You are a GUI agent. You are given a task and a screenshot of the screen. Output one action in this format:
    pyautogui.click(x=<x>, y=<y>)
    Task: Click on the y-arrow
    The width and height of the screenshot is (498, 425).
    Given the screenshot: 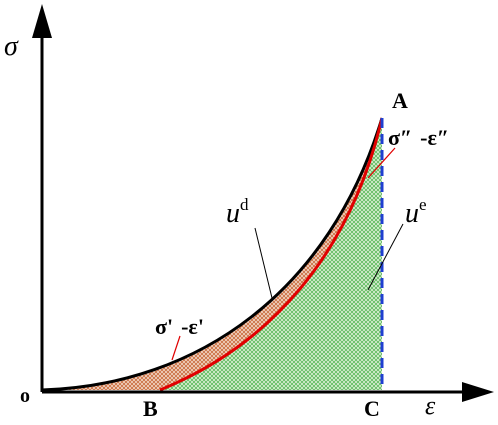 What is the action you would take?
    pyautogui.click(x=42, y=21)
    